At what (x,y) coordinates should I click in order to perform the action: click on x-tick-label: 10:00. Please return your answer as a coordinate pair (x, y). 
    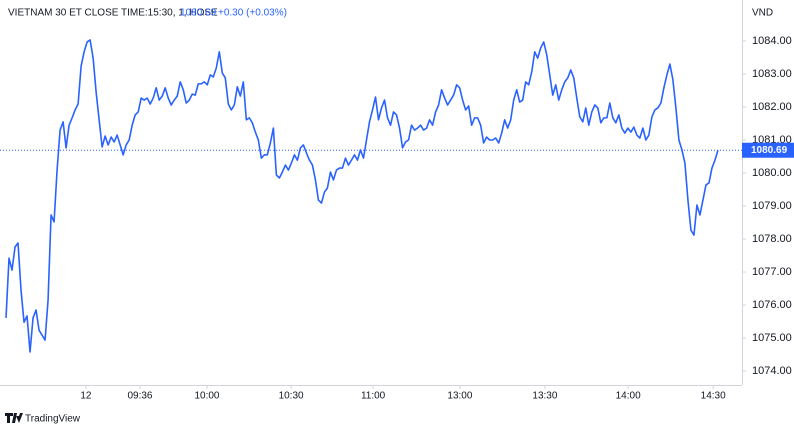
    Looking at the image, I should click on (206, 396).